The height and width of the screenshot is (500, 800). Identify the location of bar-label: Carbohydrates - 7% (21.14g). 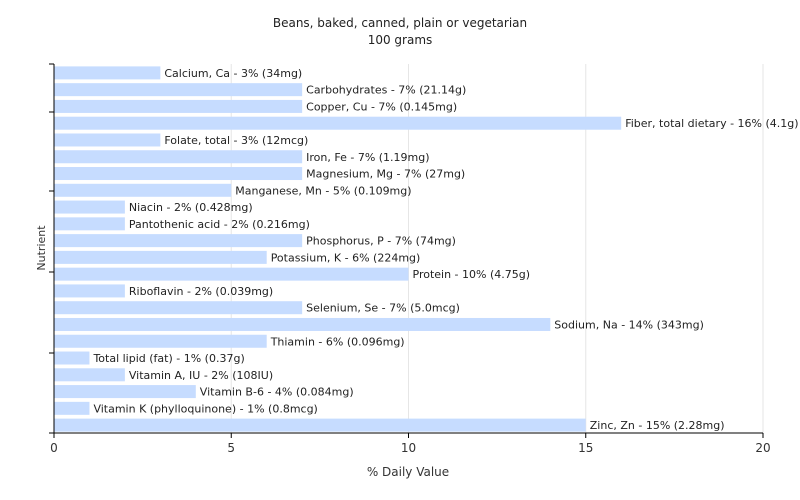
(386, 90).